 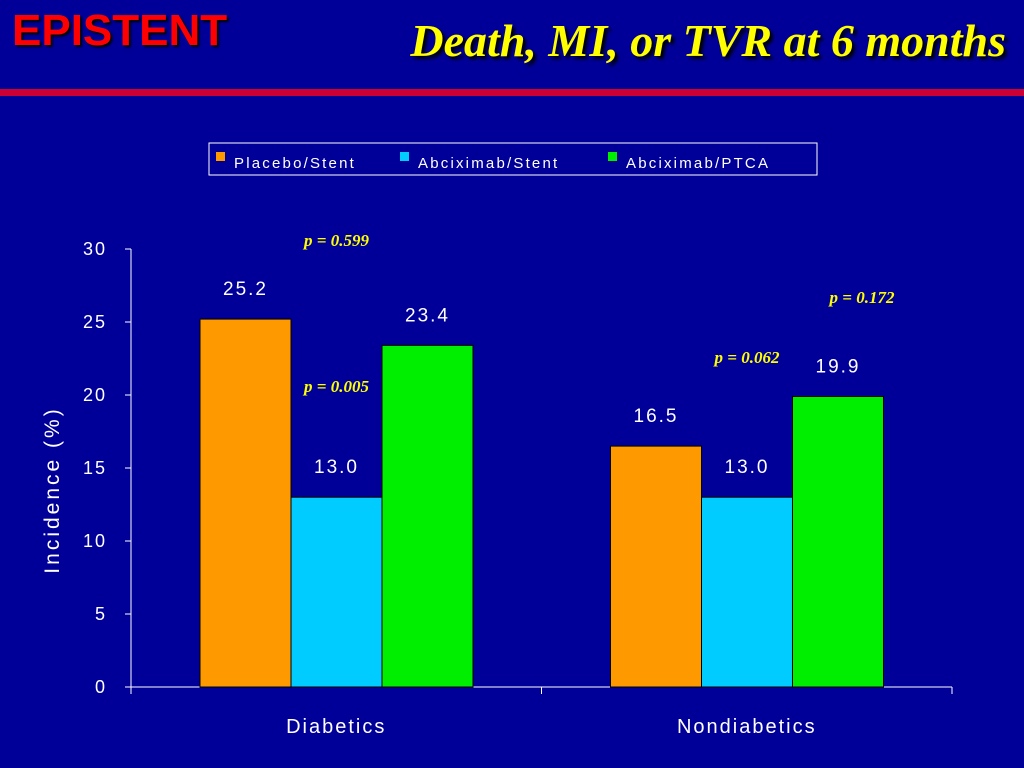 I want to click on chart-annotations: p = 0.599 p = 0.005 p = 0.172 p = 0.062, so click(x=598, y=313).